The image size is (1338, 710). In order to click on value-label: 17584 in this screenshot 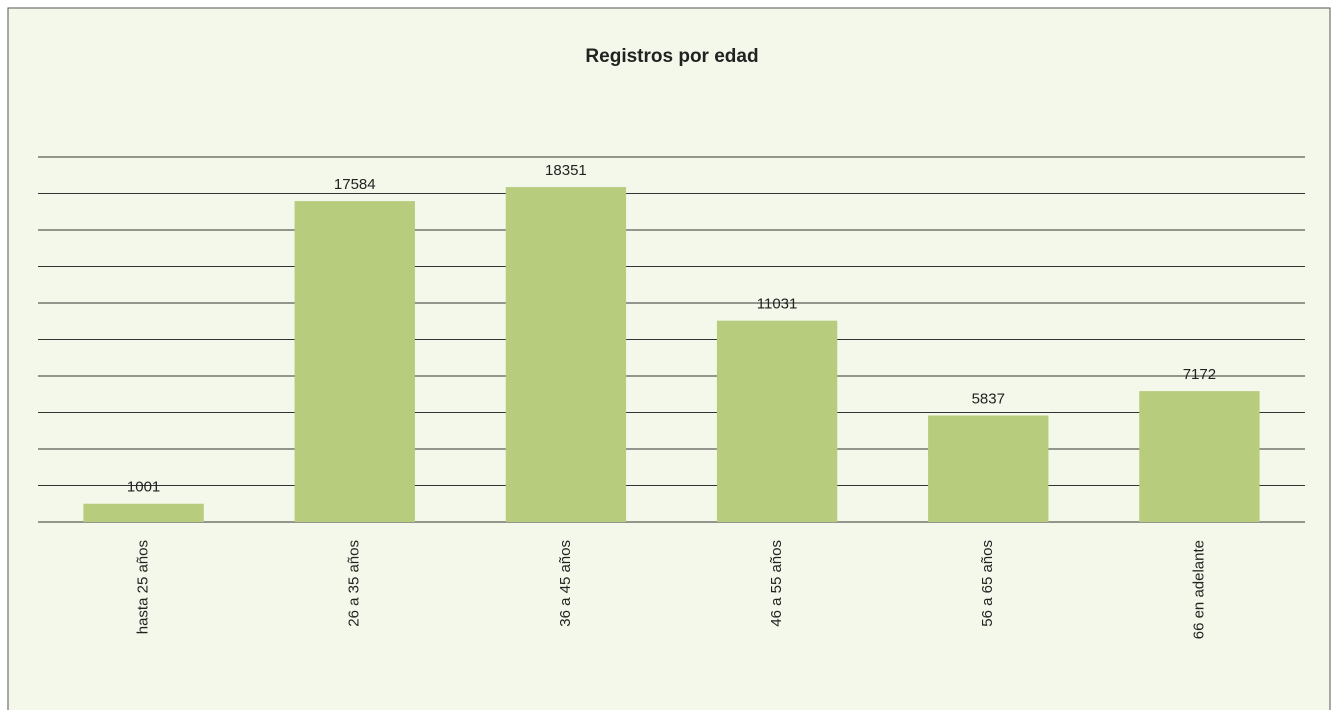, I will do `click(355, 184)`.